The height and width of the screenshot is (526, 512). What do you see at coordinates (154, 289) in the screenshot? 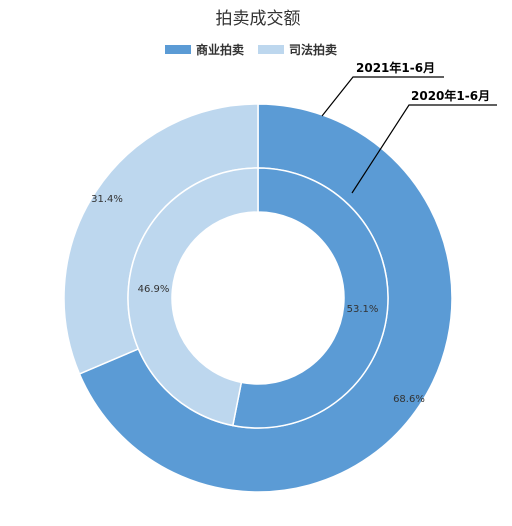
I see `inner-ring-label-2: 46.9%` at bounding box center [154, 289].